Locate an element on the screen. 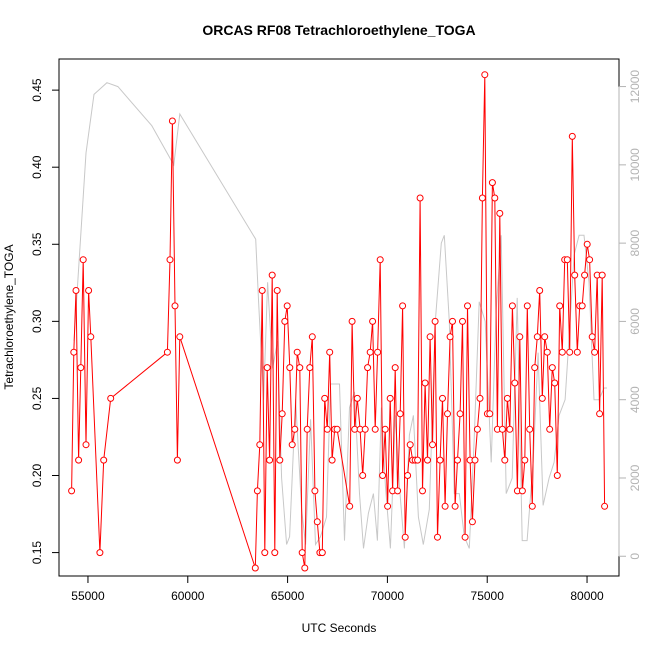 This screenshot has height=650, width=650. y-tick-label: 0.35 is located at coordinates (37, 244).